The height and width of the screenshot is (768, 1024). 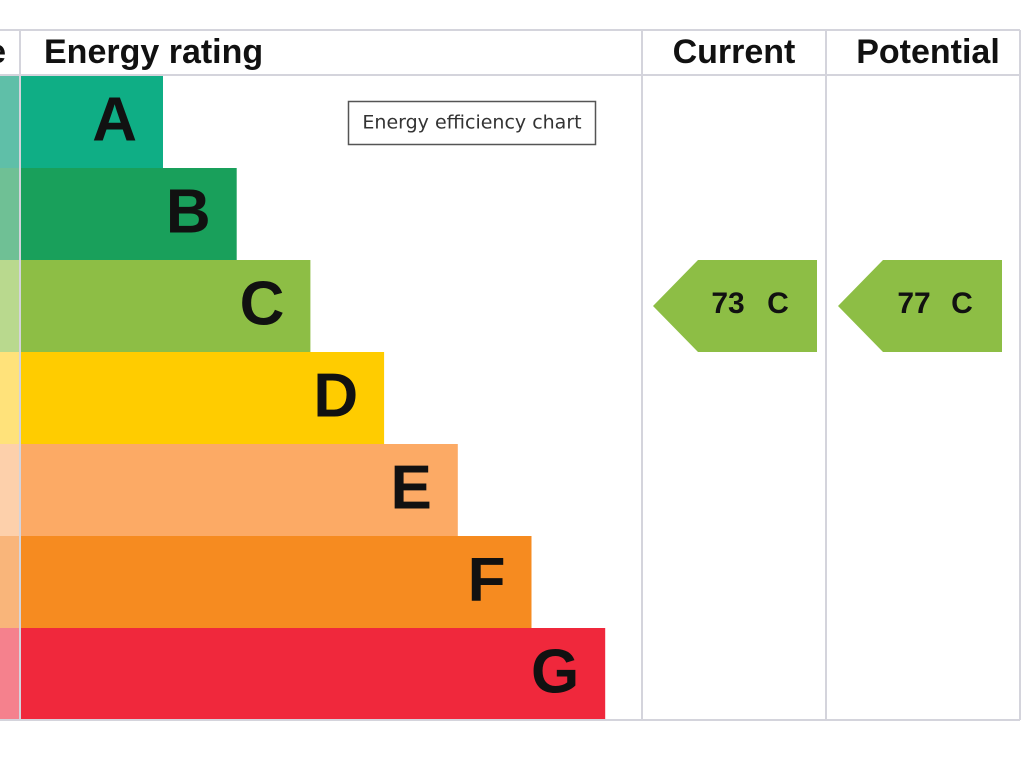 What do you see at coordinates (153, 52) in the screenshot?
I see `header-rating: Energy rating` at bounding box center [153, 52].